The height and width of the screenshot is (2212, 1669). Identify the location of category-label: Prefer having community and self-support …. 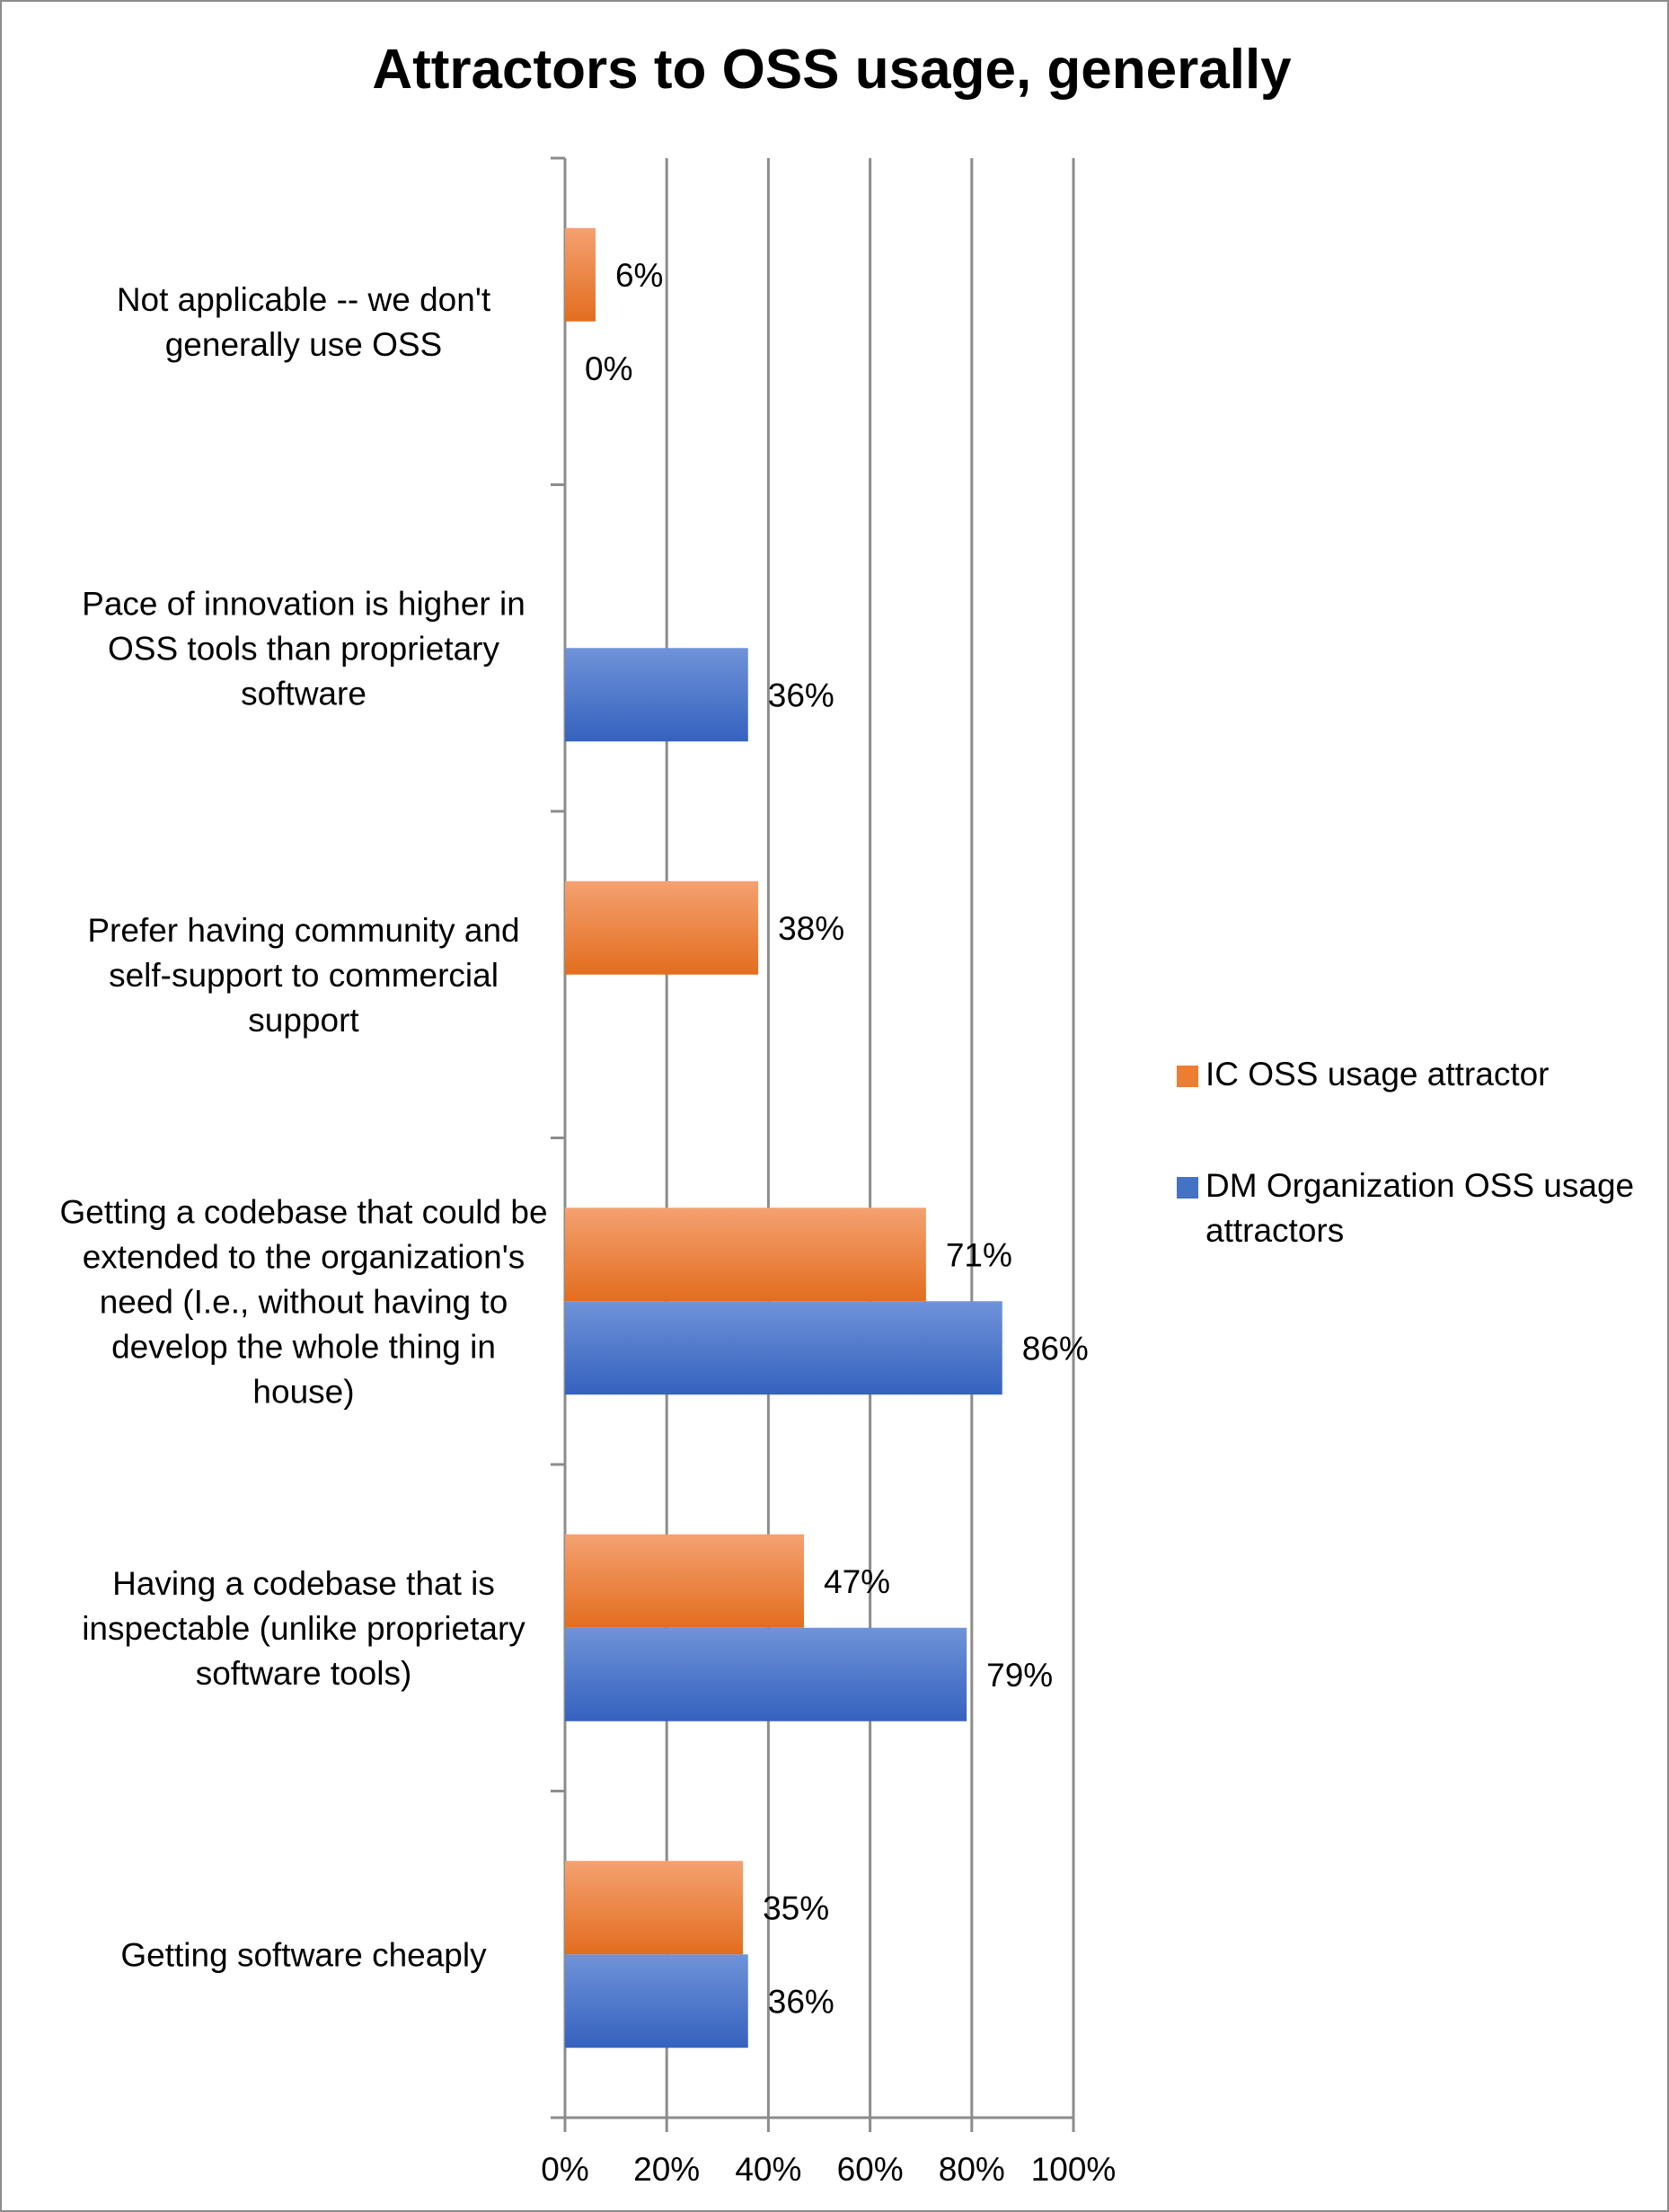
(303, 975).